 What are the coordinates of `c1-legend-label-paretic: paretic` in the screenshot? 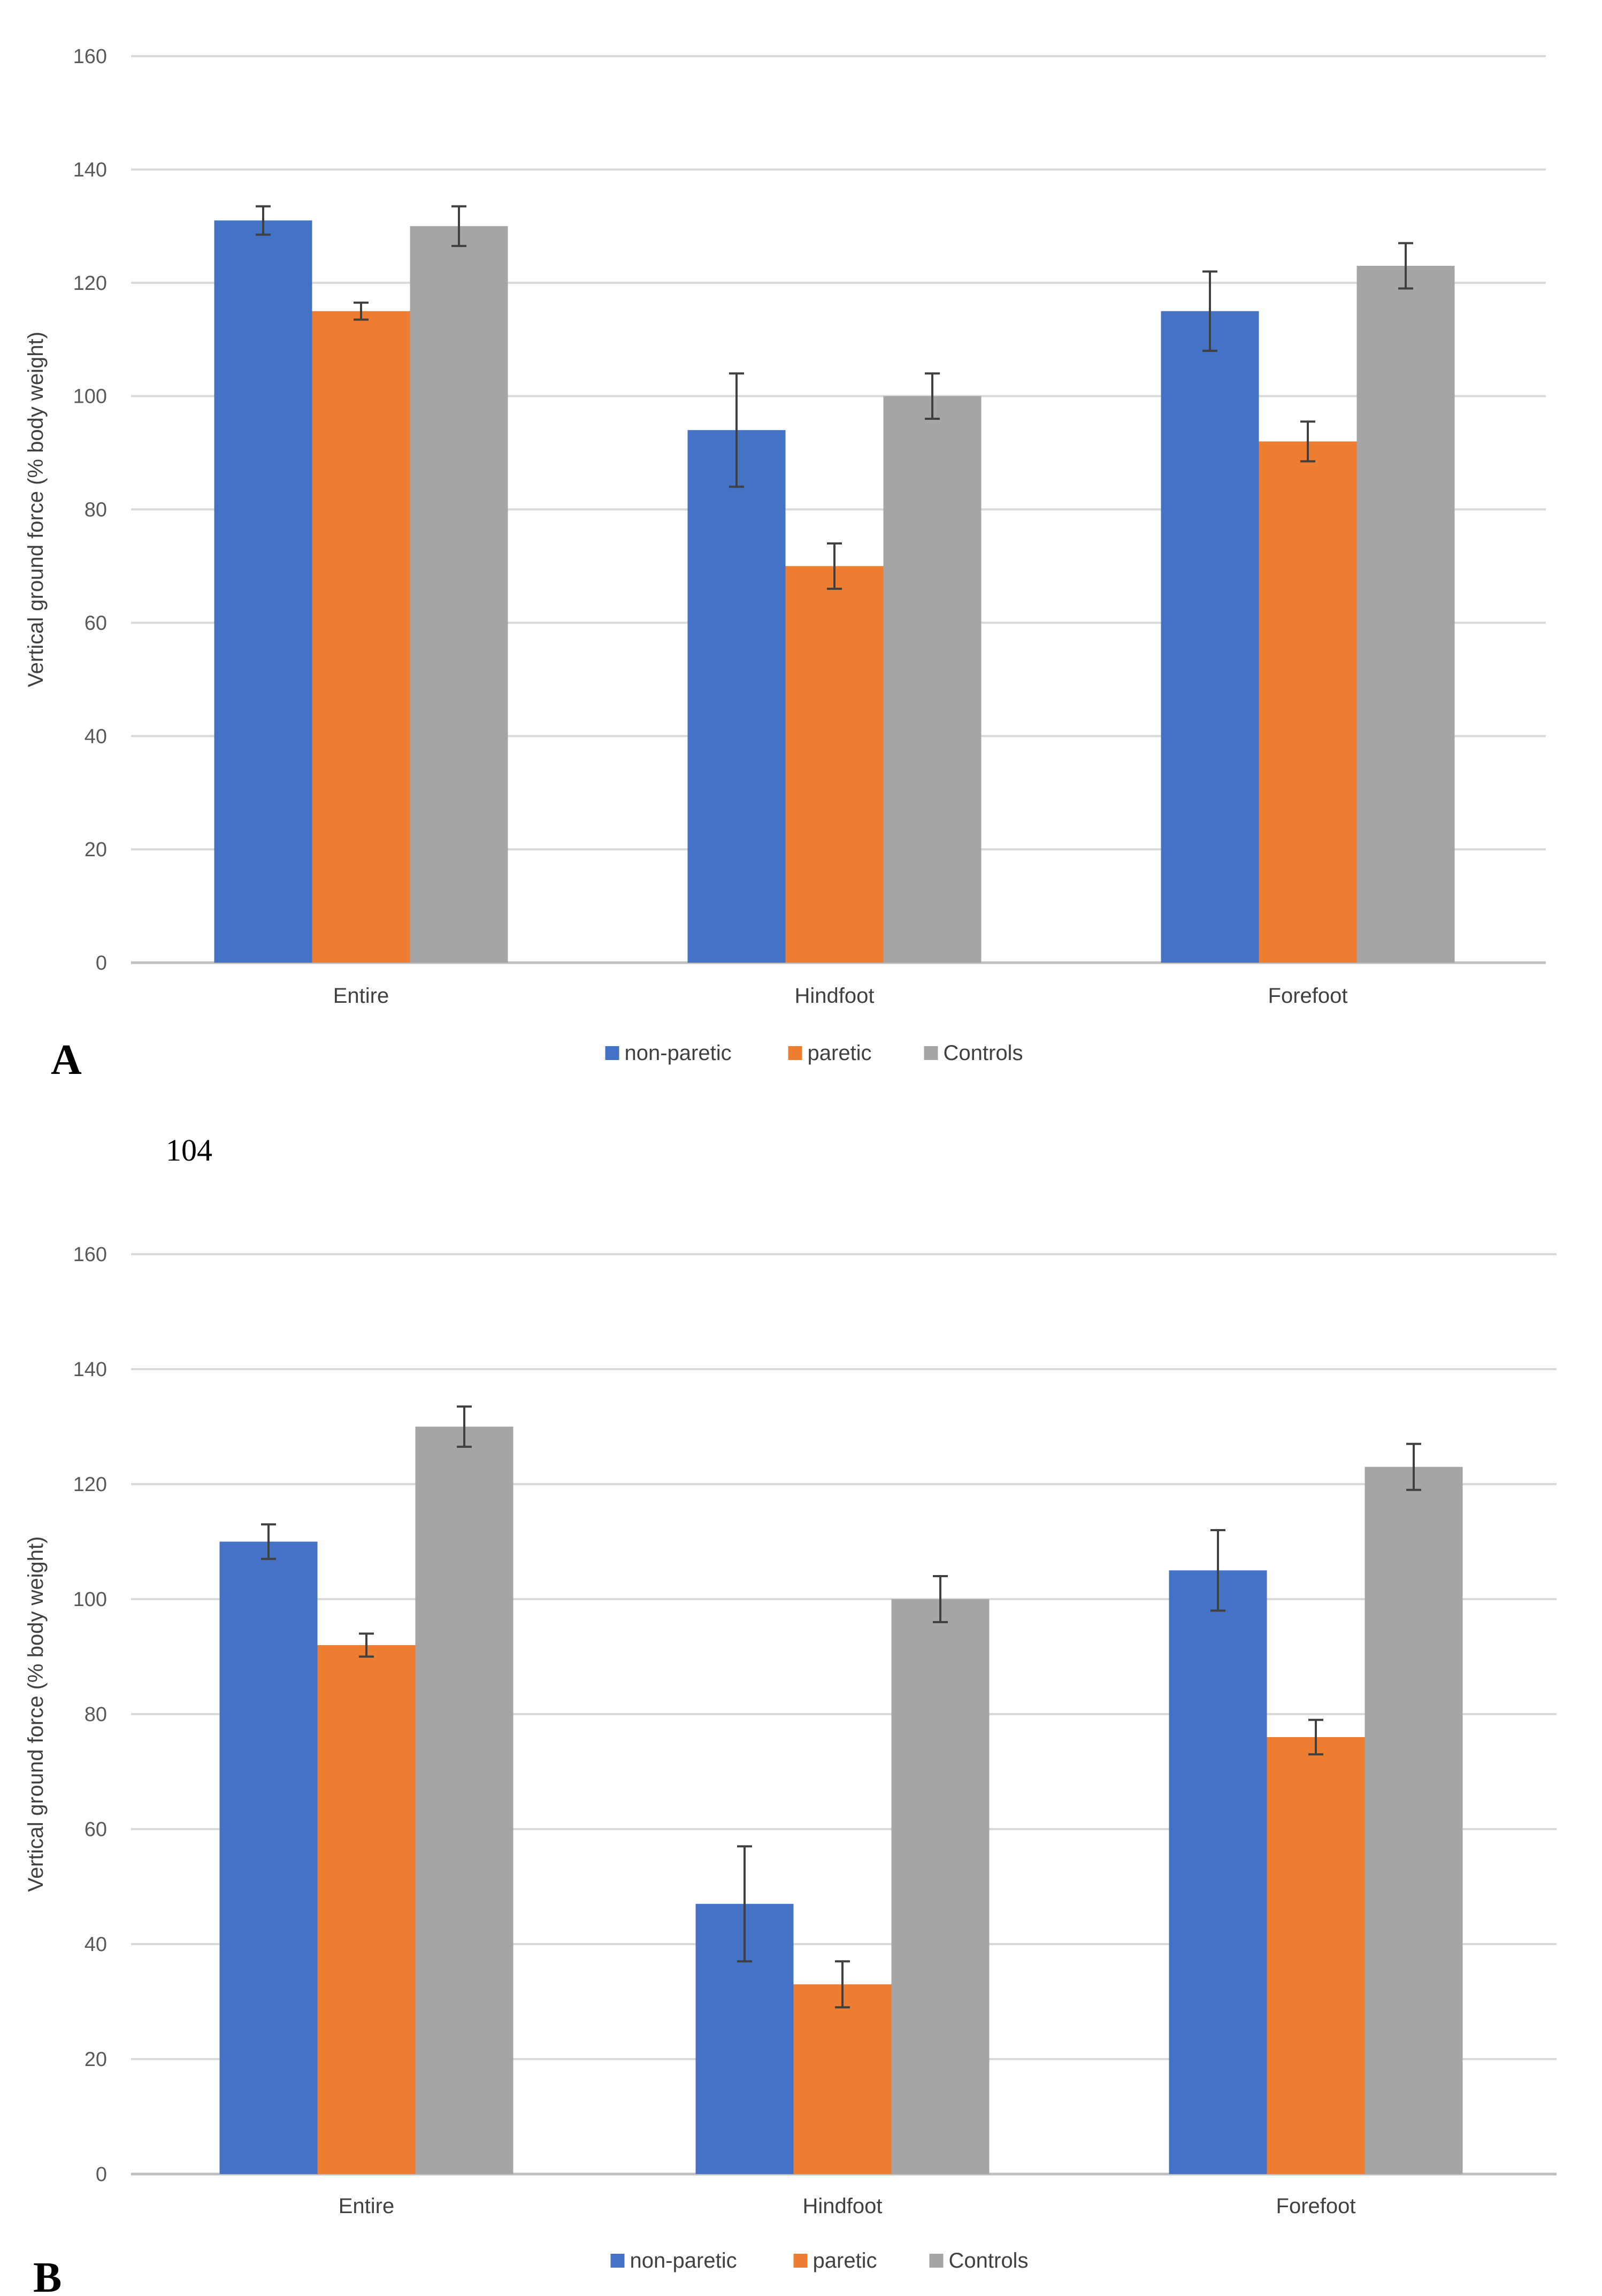 It's located at (845, 2260).